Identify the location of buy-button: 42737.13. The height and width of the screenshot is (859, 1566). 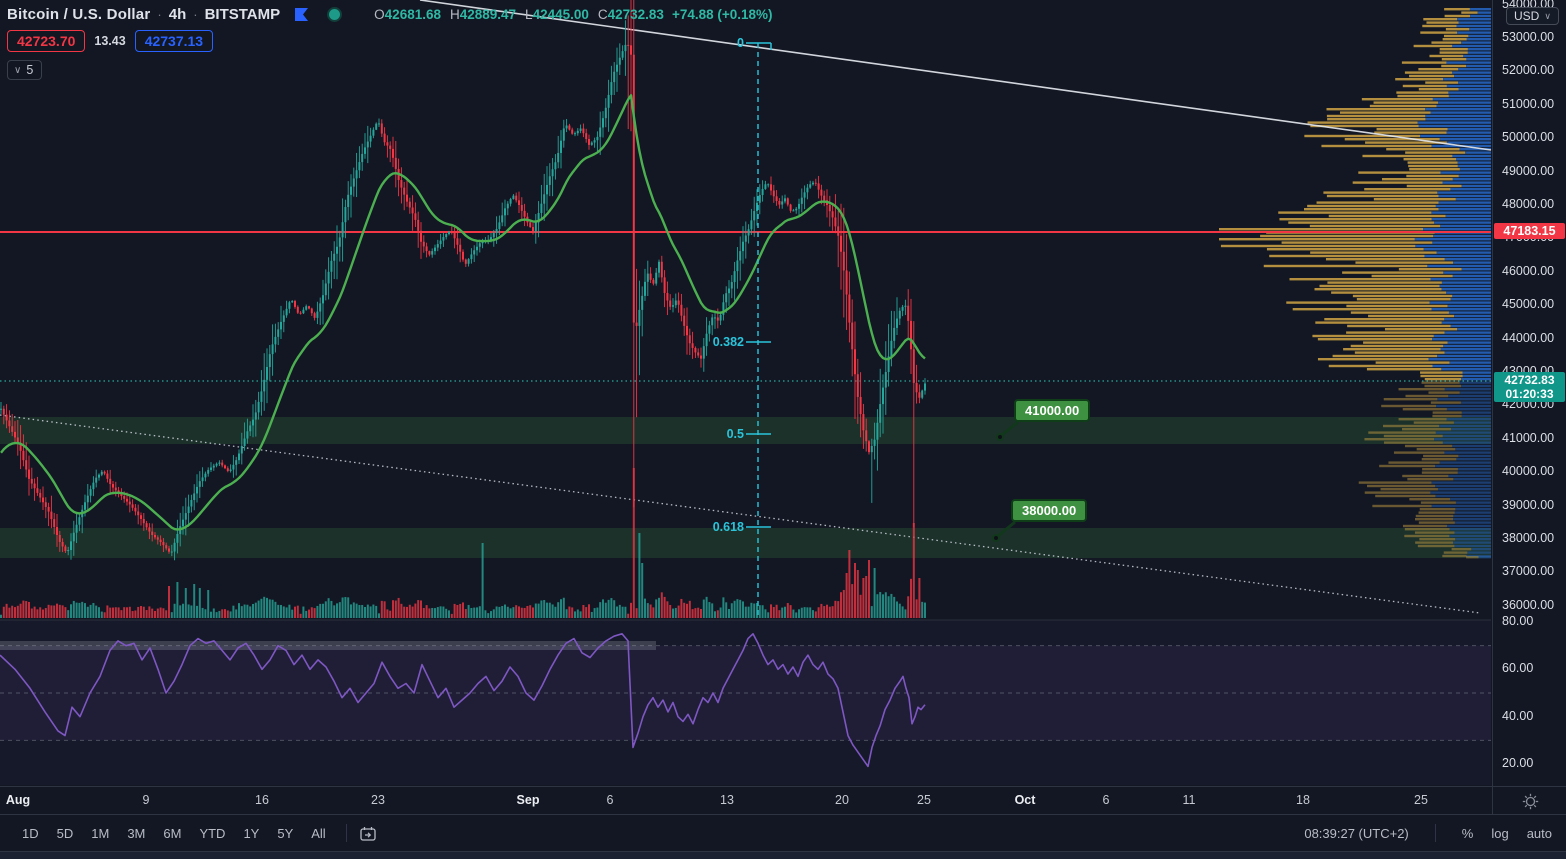
(174, 41).